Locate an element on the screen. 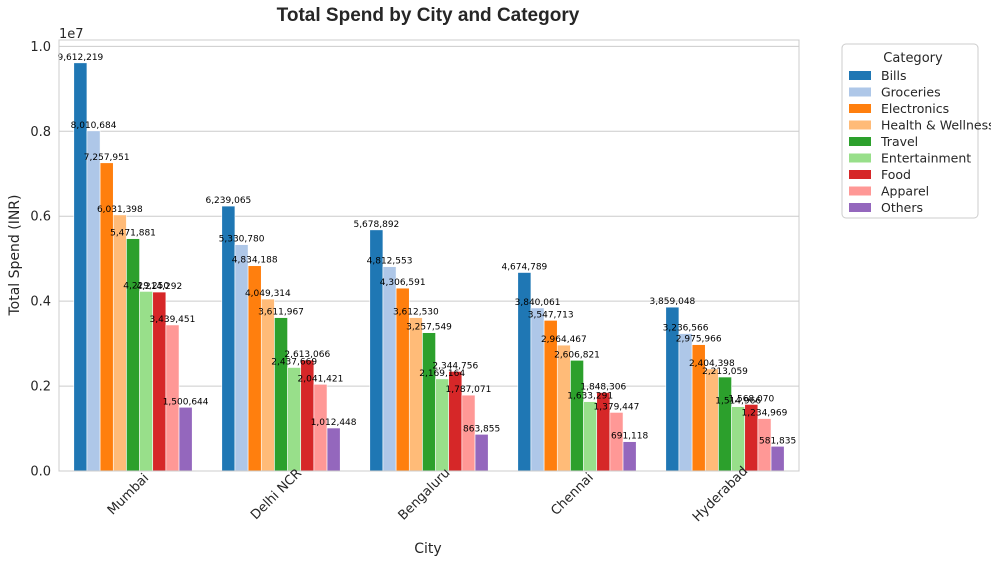 The image size is (991, 565). bar-value-label: 1,848,306 is located at coordinates (603, 388).